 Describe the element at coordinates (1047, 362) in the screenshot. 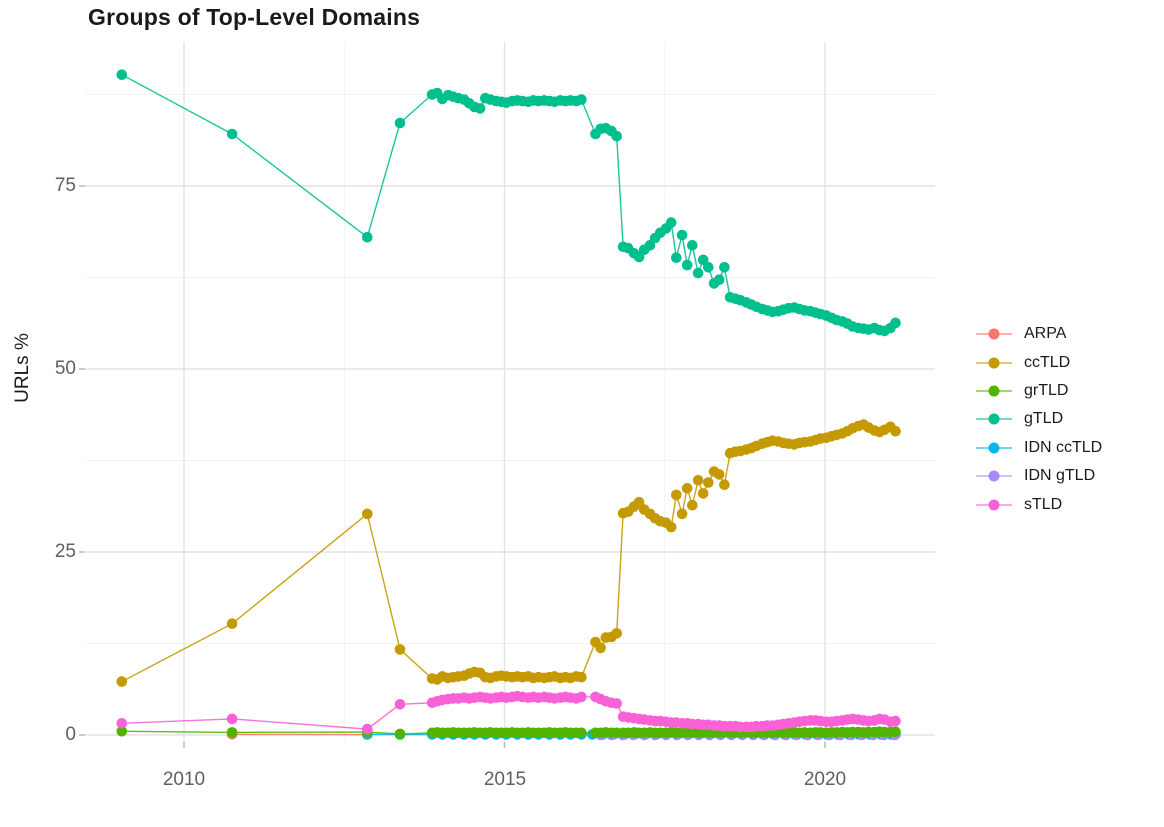

I see `legend-label: ccTLD` at that location.